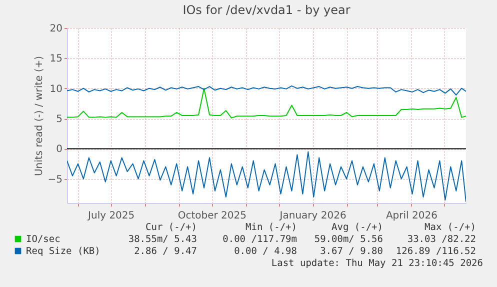 This screenshot has height=287, width=497. I want to click on y-axis-title: Units read (-) / write (+), so click(39, 116).